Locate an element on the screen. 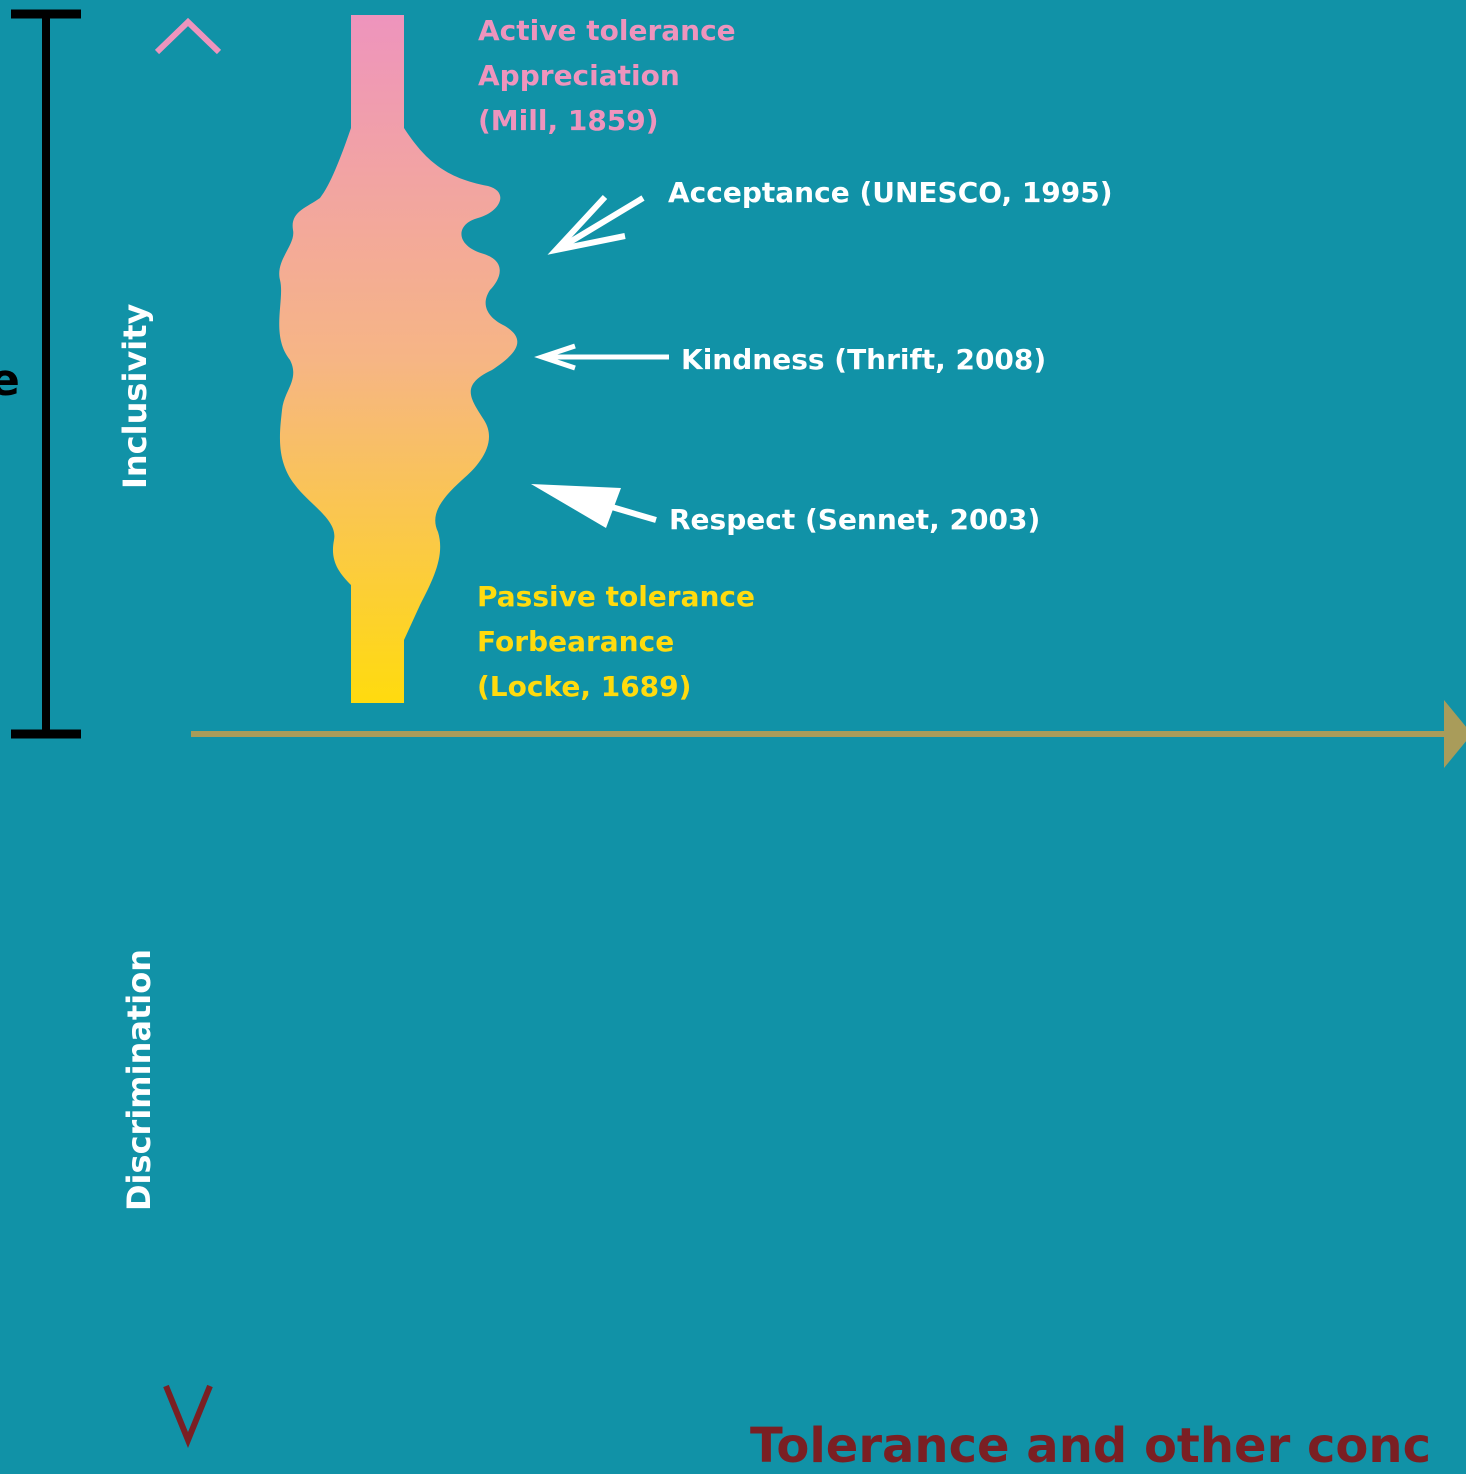  passive-tolerance-line1: Passive tolerance is located at coordinates (616, 596).